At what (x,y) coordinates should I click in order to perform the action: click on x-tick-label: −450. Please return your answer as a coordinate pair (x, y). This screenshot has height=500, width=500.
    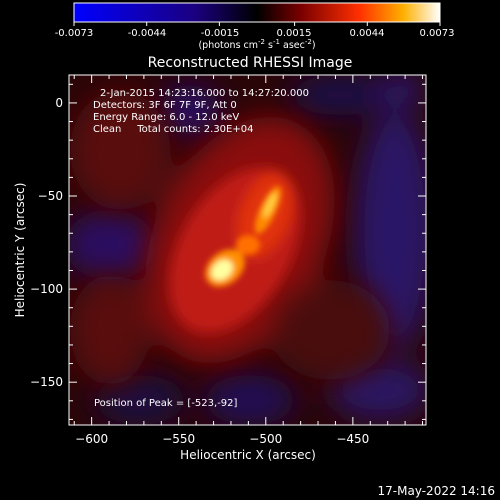
    Looking at the image, I should click on (352, 439).